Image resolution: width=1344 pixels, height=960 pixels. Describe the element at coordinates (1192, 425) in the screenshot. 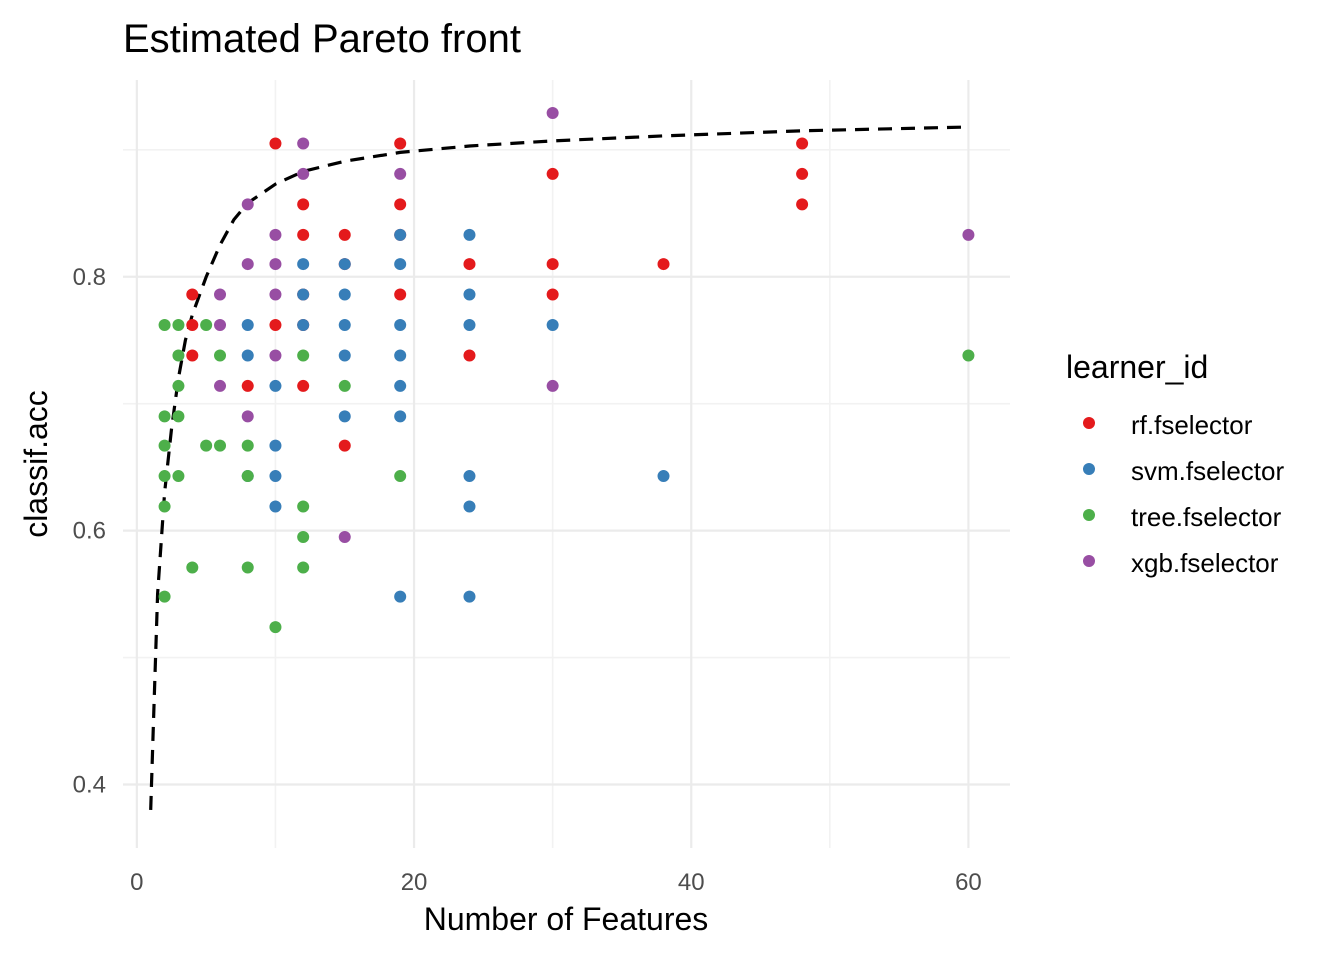

I see `legend-label: rf.fselector` at that location.